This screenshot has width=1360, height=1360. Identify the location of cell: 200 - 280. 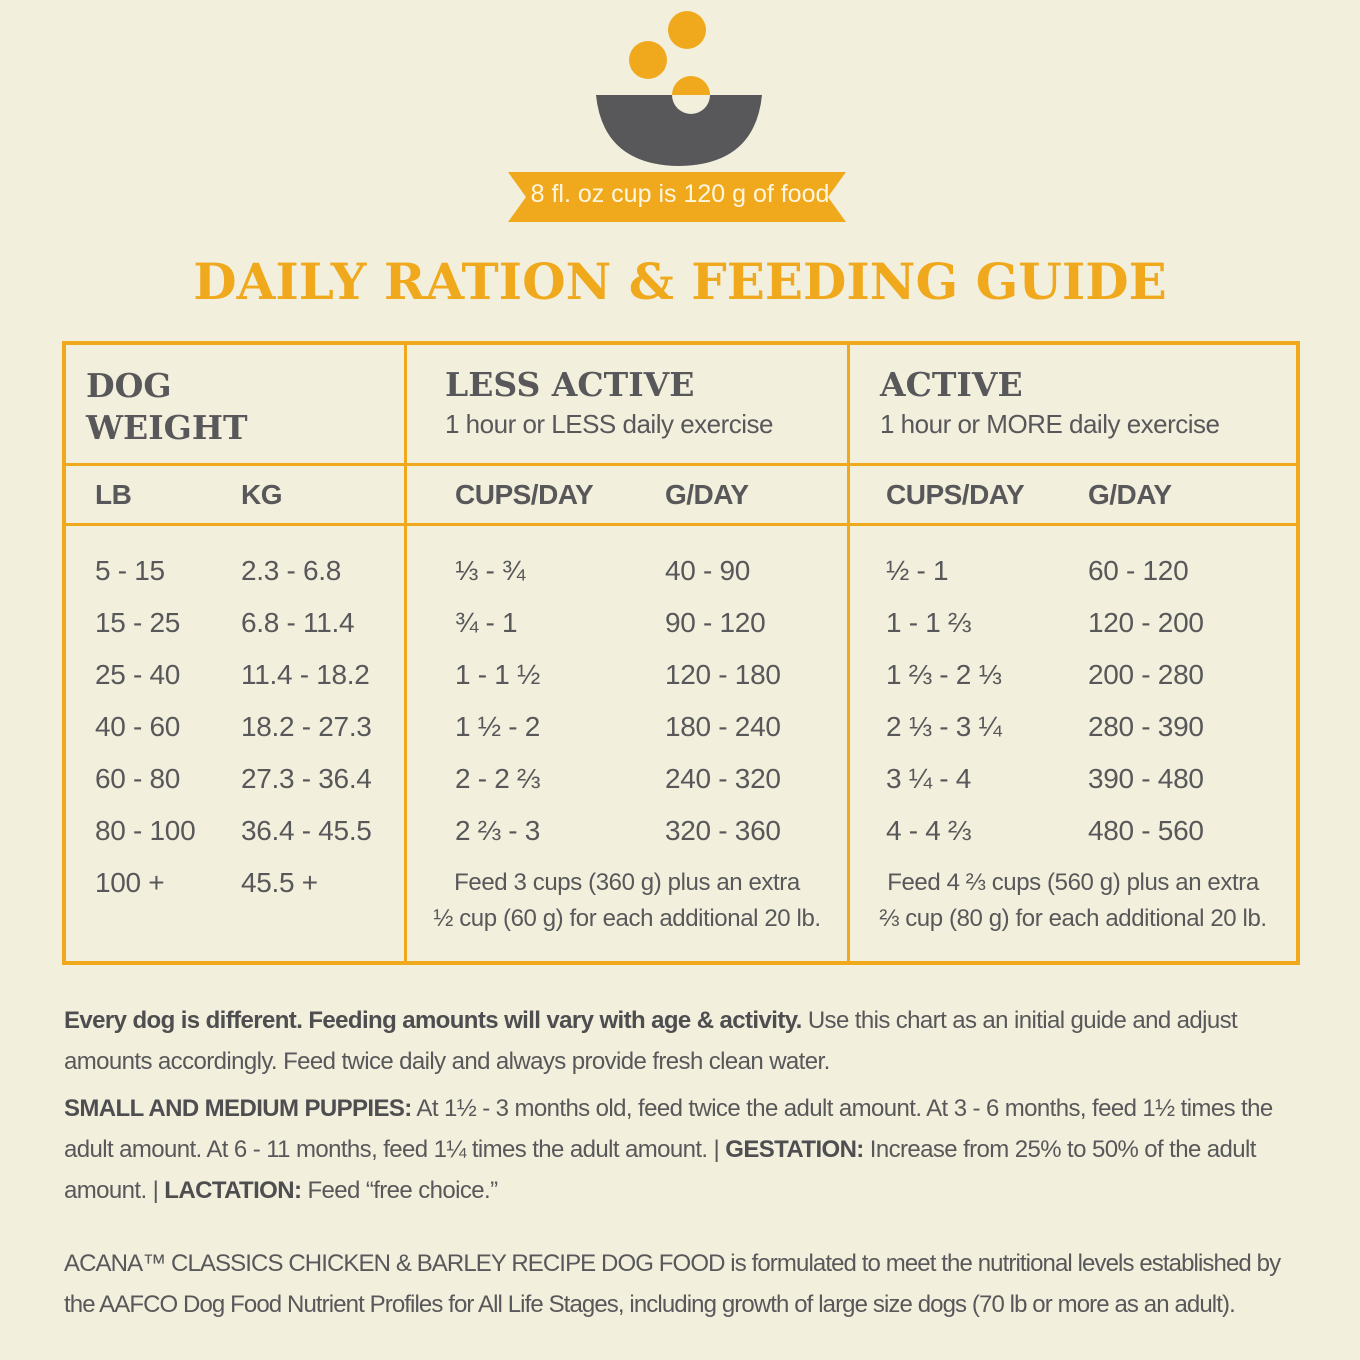
(1146, 674).